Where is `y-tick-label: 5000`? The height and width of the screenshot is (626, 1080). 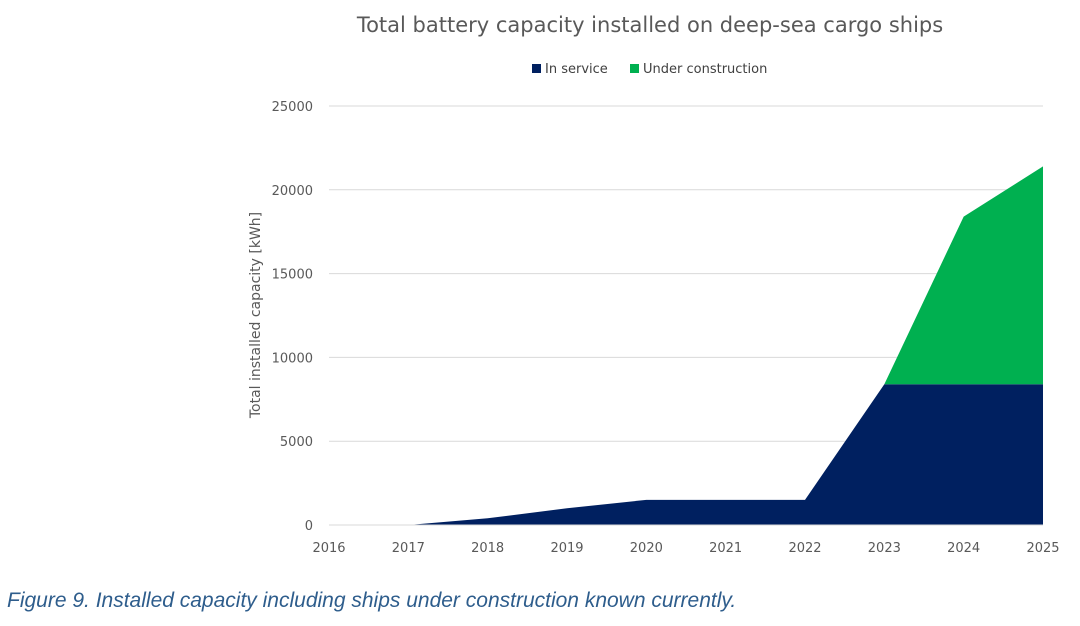
y-tick-label: 5000 is located at coordinates (296, 442).